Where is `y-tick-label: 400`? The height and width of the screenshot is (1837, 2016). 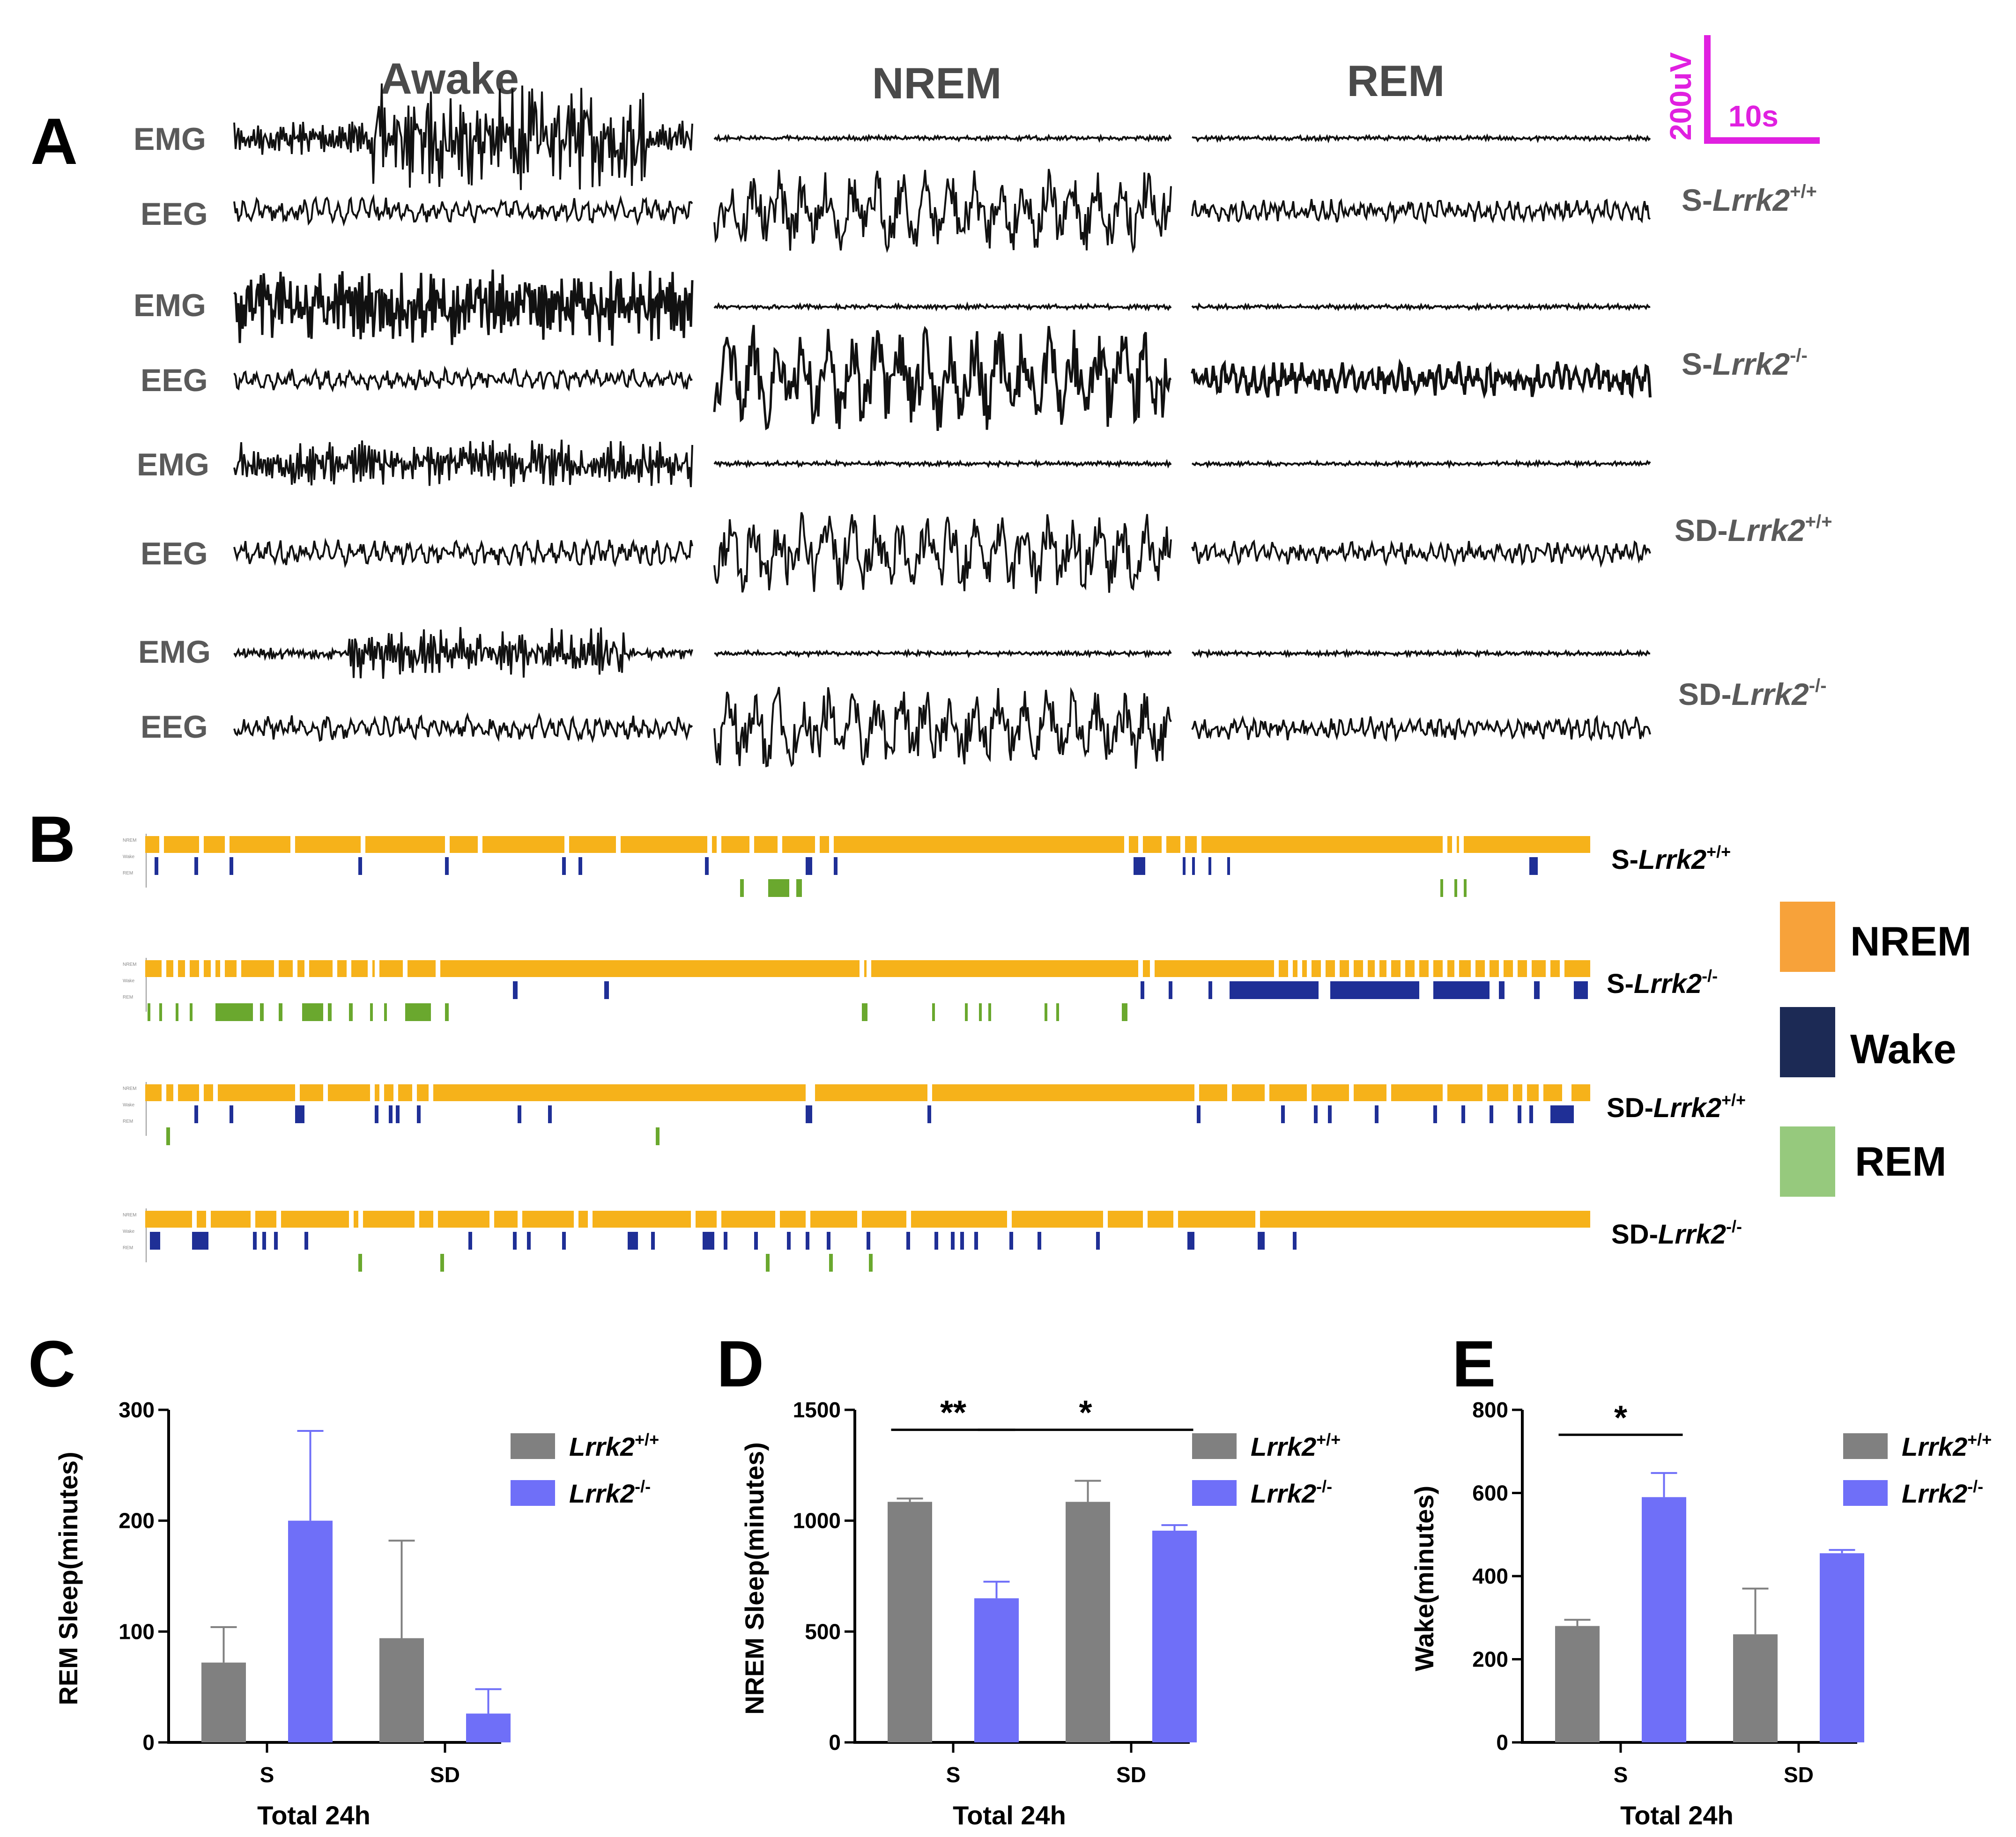 y-tick-label: 400 is located at coordinates (1490, 1576).